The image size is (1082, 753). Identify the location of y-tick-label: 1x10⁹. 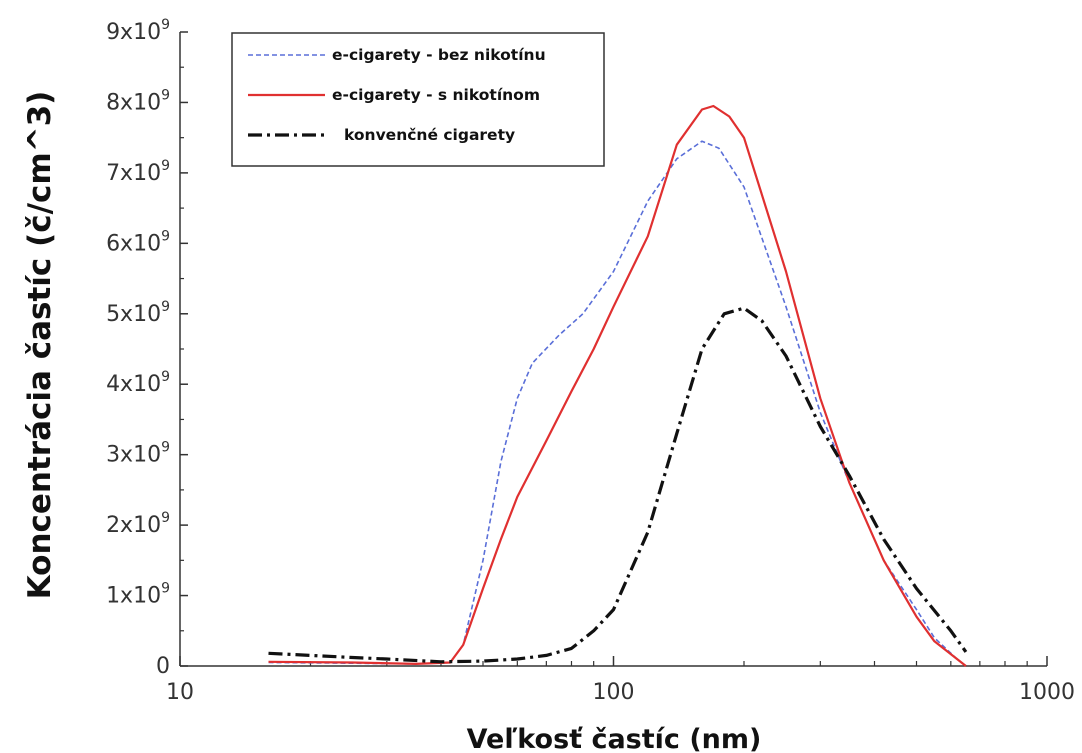
(138, 595).